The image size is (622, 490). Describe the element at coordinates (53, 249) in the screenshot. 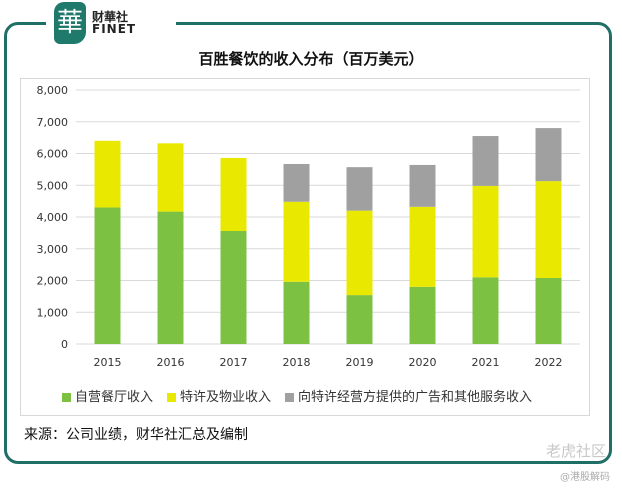

I see `y-tick-label: 3,000` at that location.